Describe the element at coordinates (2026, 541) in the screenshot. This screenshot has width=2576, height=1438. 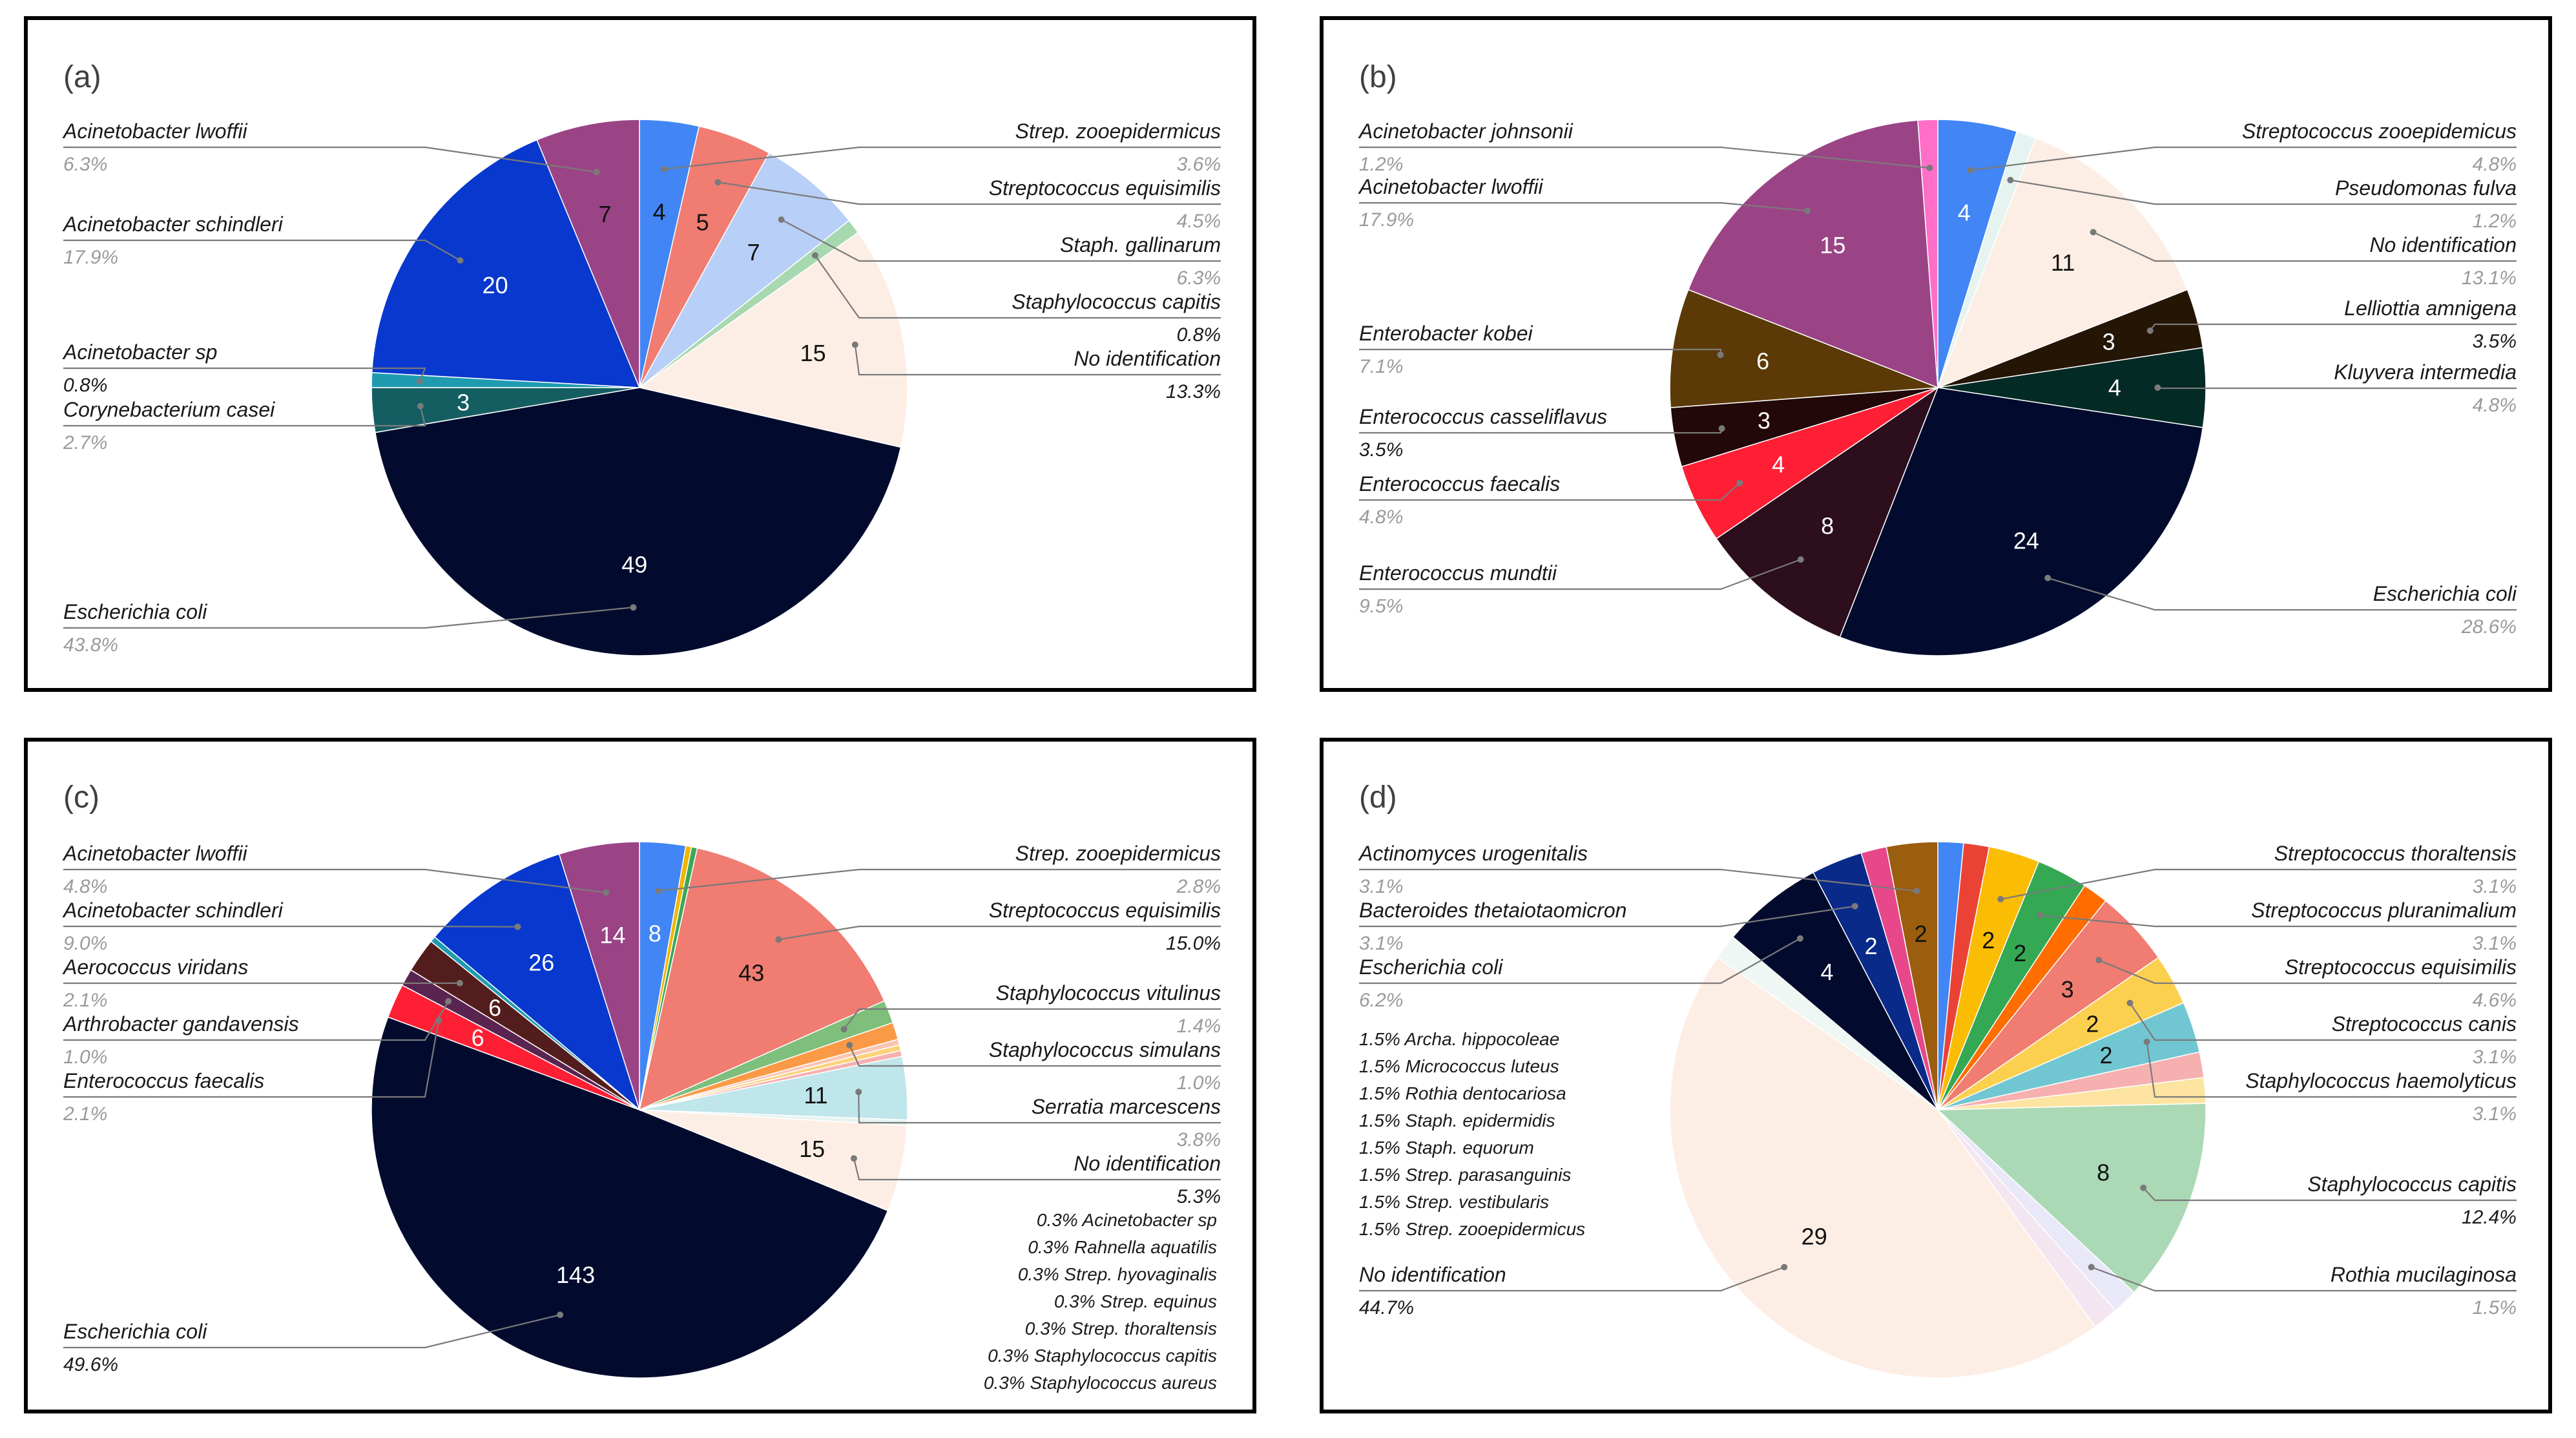
I see `slice-value-label: 24` at that location.